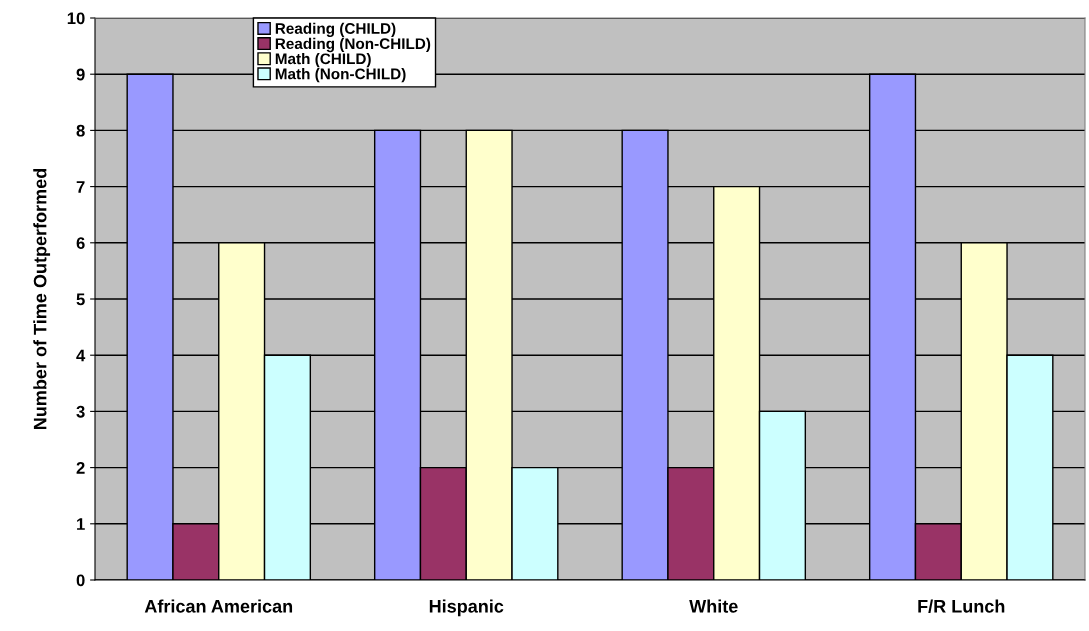 This screenshot has width=1089, height=631. Describe the element at coordinates (218, 606) in the screenshot. I see `x-tick-label: African American` at that location.